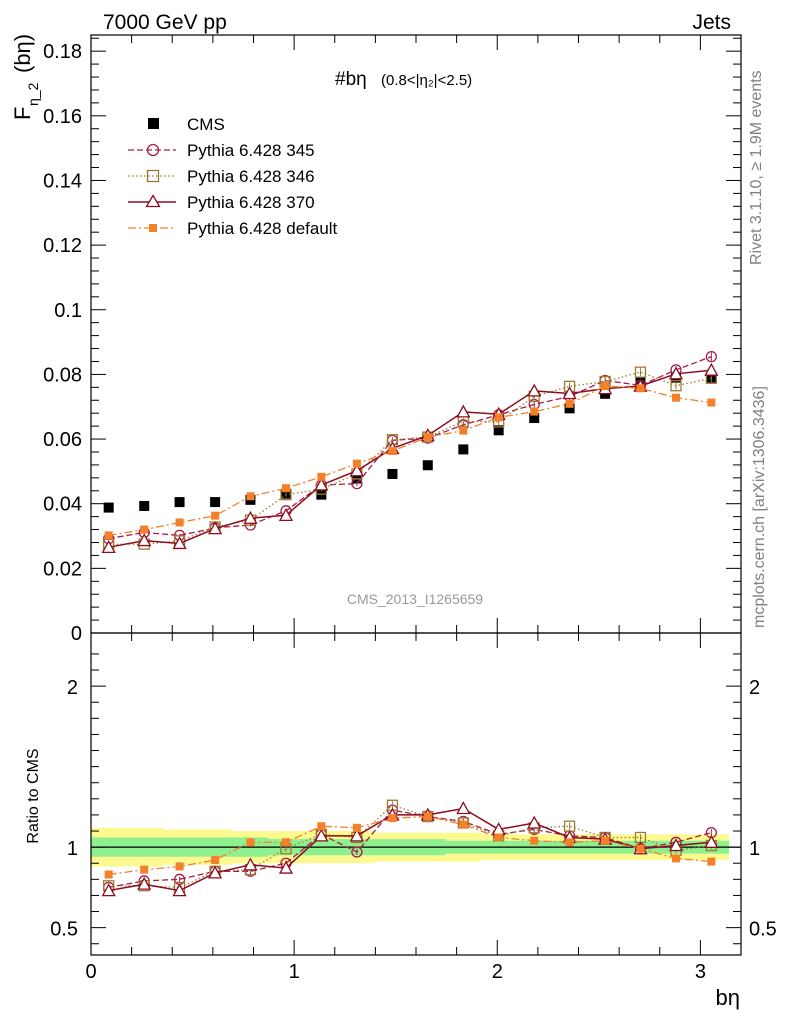 The image size is (786, 1024). Describe the element at coordinates (251, 176) in the screenshot. I see `legend-label-p346: Pythia 6.428 346` at that location.